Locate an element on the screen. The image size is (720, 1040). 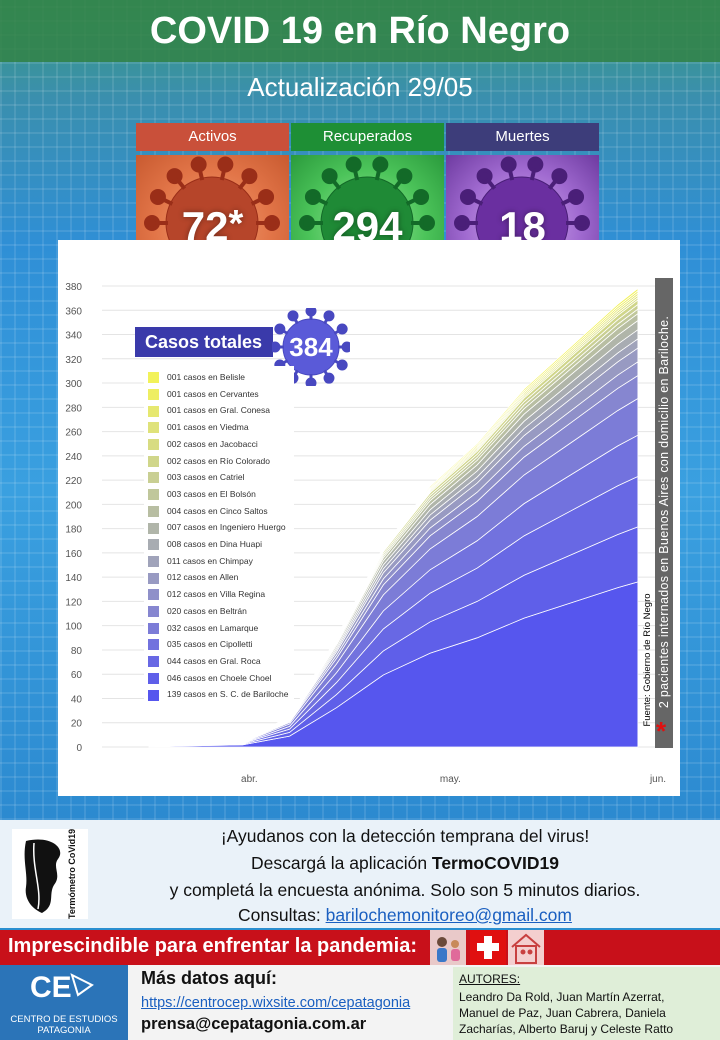
legend-item: 012 casos en Allen is located at coordinates (193, 577).